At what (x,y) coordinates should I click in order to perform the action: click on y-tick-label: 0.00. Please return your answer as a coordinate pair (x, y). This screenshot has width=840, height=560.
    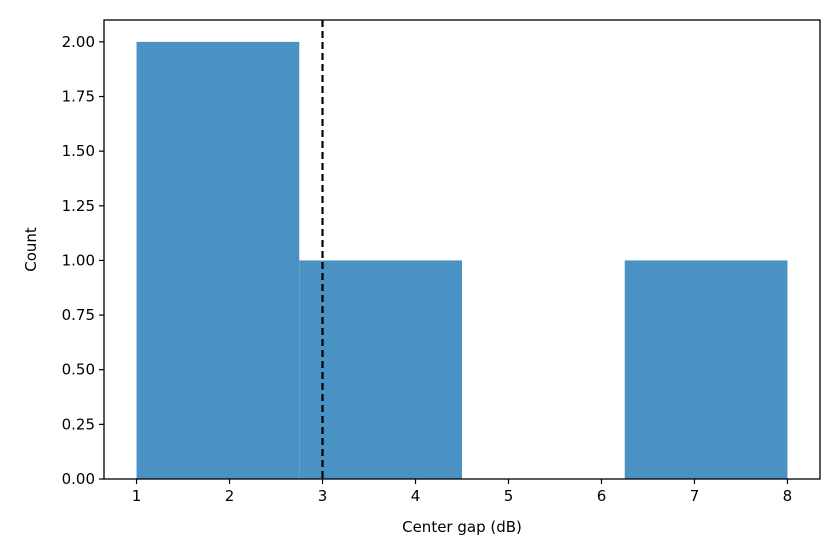
    Looking at the image, I should click on (78, 479).